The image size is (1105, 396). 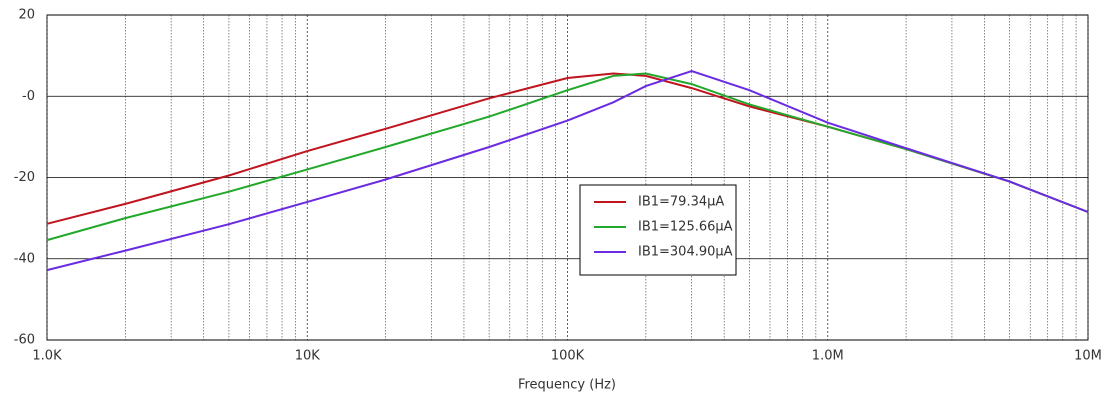 I want to click on legend-label: IB1=125.66μA, so click(x=685, y=227).